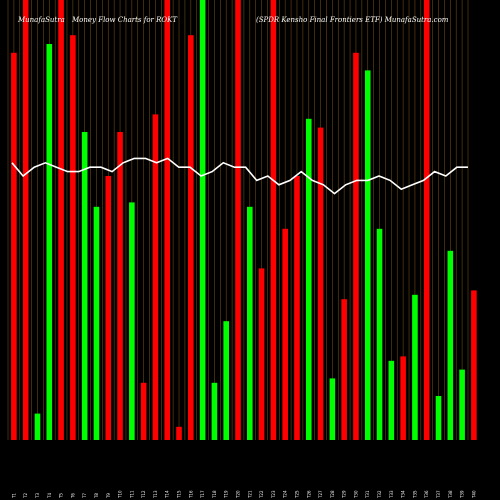  What do you see at coordinates (273, 494) in the screenshot?
I see `x-tick-label: T23` at bounding box center [273, 494].